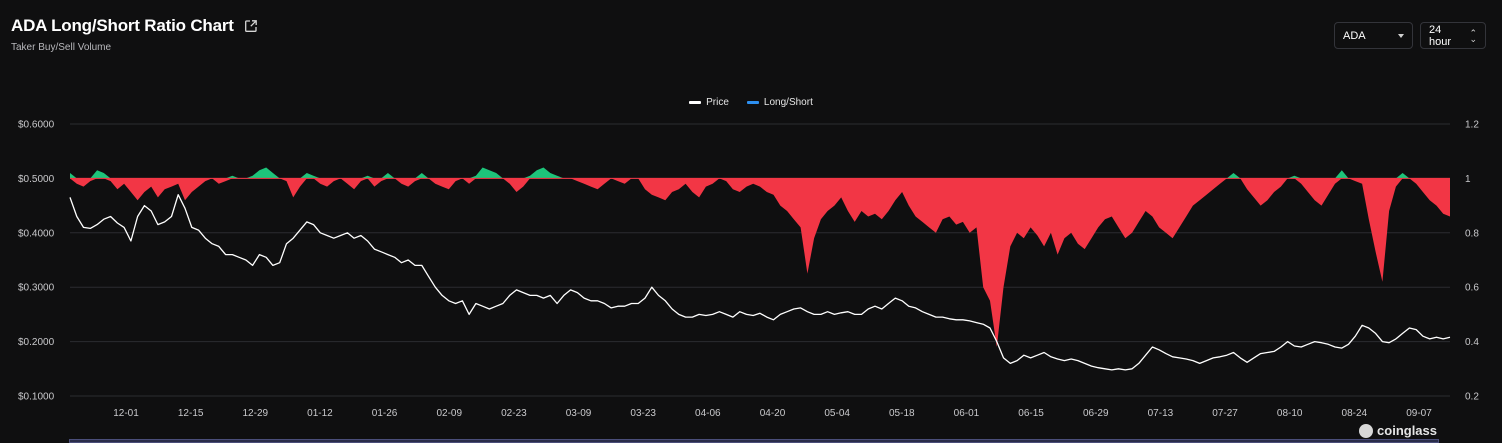  What do you see at coordinates (1419, 413) in the screenshot?
I see `x-tick-label: 09-07` at bounding box center [1419, 413].